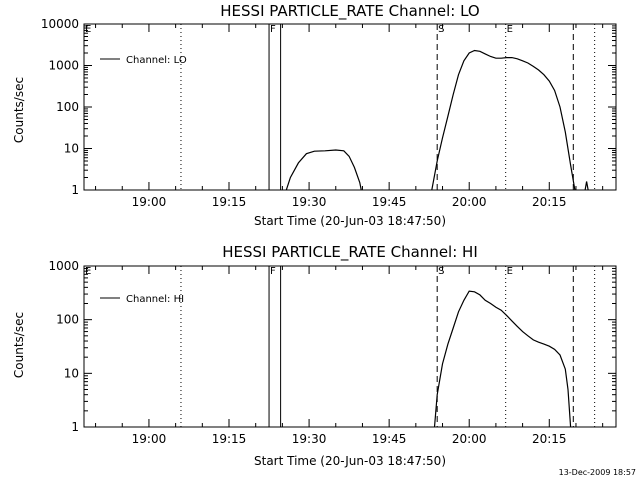 The height and width of the screenshot is (480, 640). What do you see at coordinates (155, 299) in the screenshot?
I see `legend-label: Channel: HI` at bounding box center [155, 299].